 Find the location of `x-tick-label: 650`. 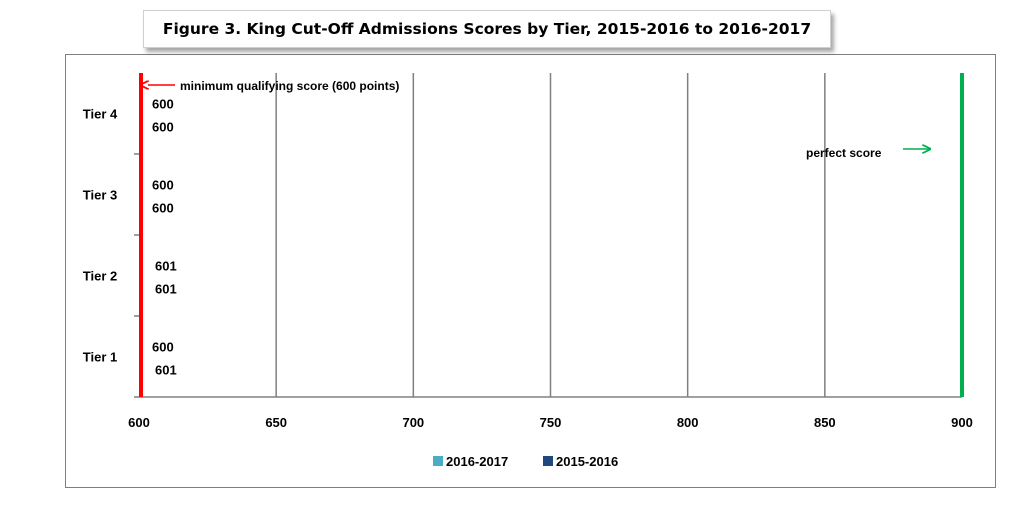

x-tick-label: 650 is located at coordinates (276, 422).